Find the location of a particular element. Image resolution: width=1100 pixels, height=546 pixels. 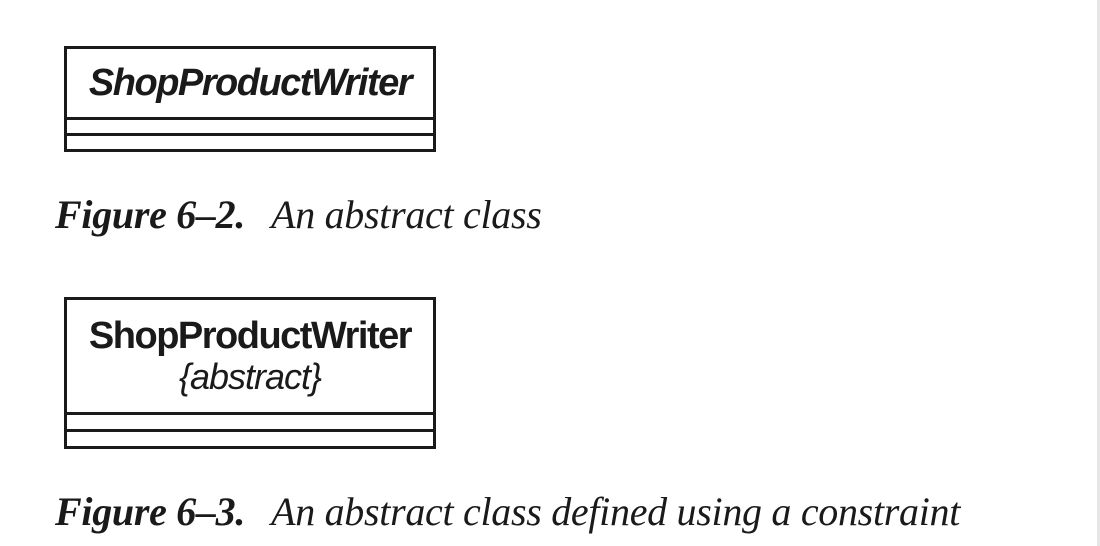

figure-caption-text: An abstract class is located at coordinates (406, 214).